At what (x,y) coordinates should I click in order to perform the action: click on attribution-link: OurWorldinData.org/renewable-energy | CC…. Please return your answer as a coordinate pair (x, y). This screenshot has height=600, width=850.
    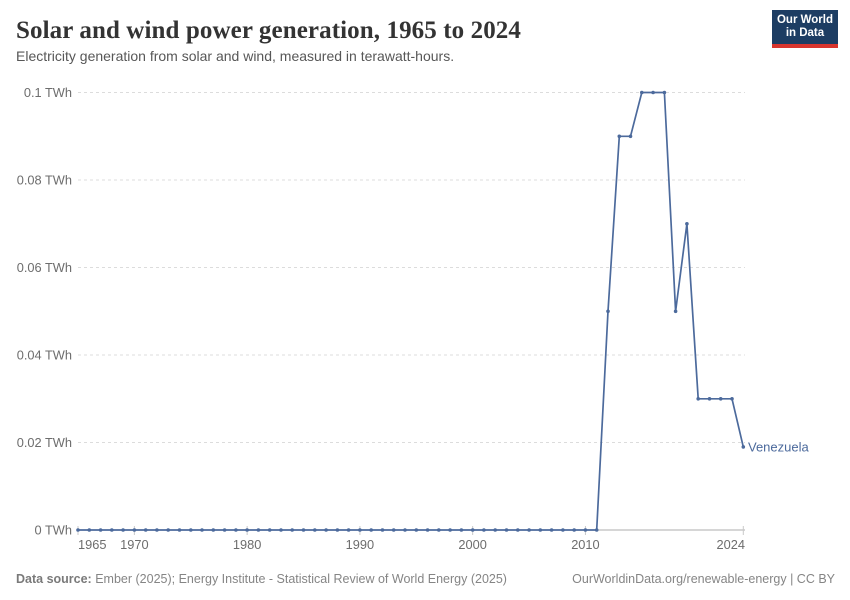
    Looking at the image, I should click on (703, 579).